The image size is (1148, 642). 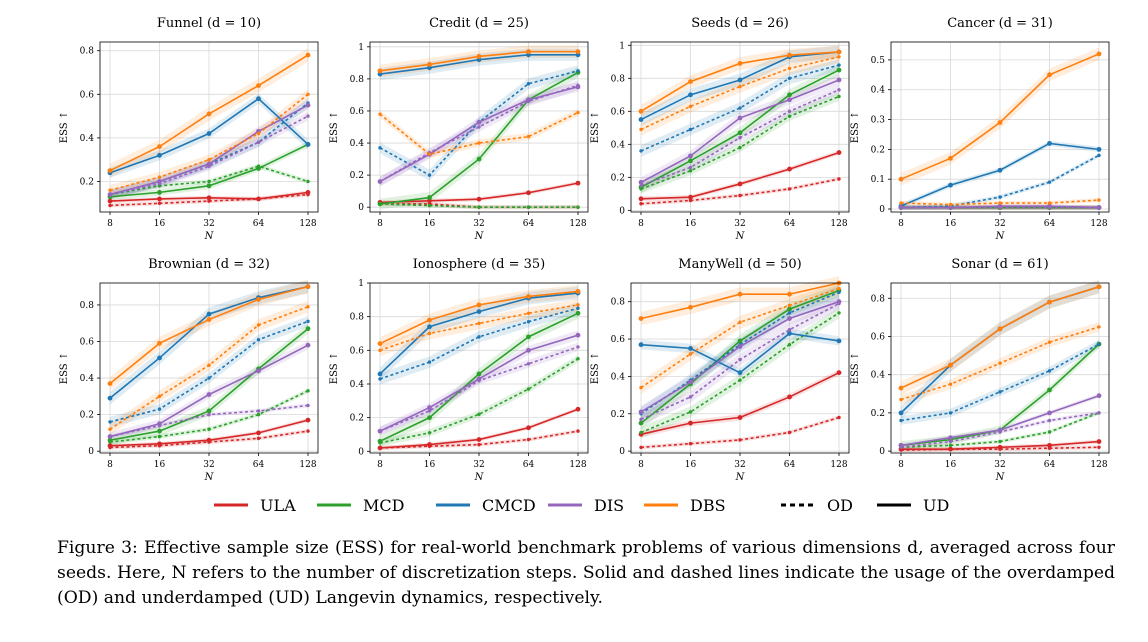 I want to click on y-tick-label: 0.3, so click(x=878, y=121).